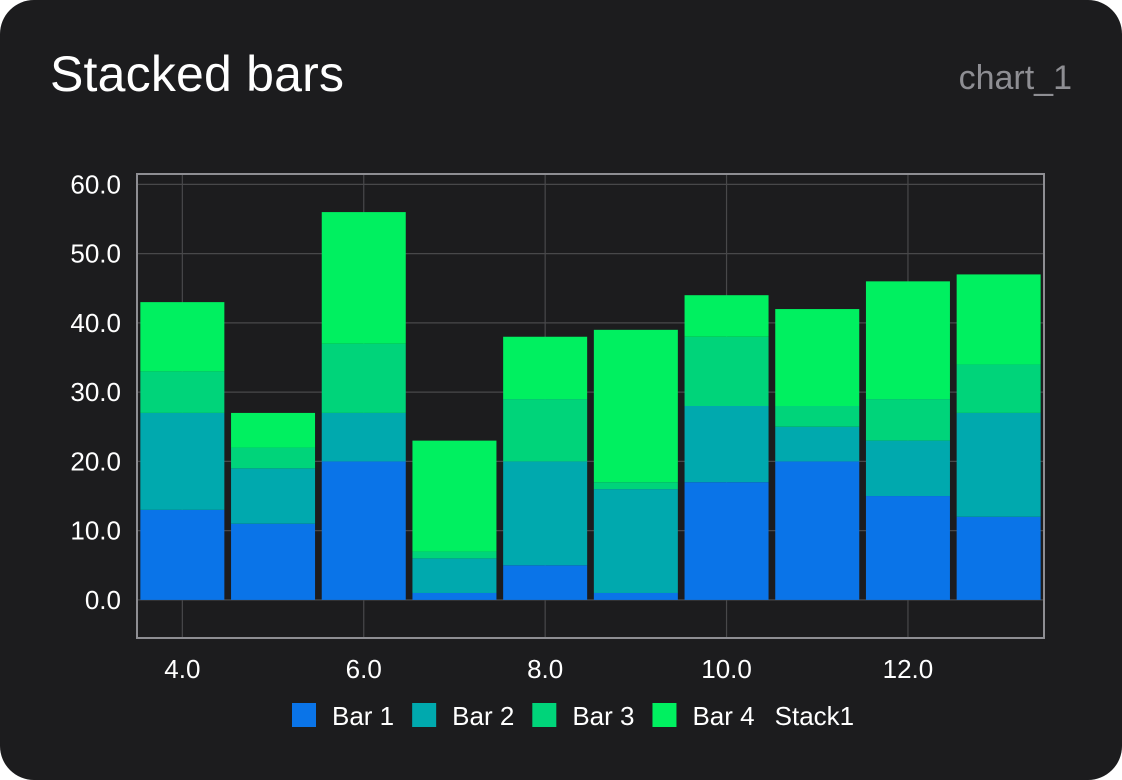 The image size is (1122, 780). Describe the element at coordinates (726, 669) in the screenshot. I see `x-tick-label: 10.0` at that location.